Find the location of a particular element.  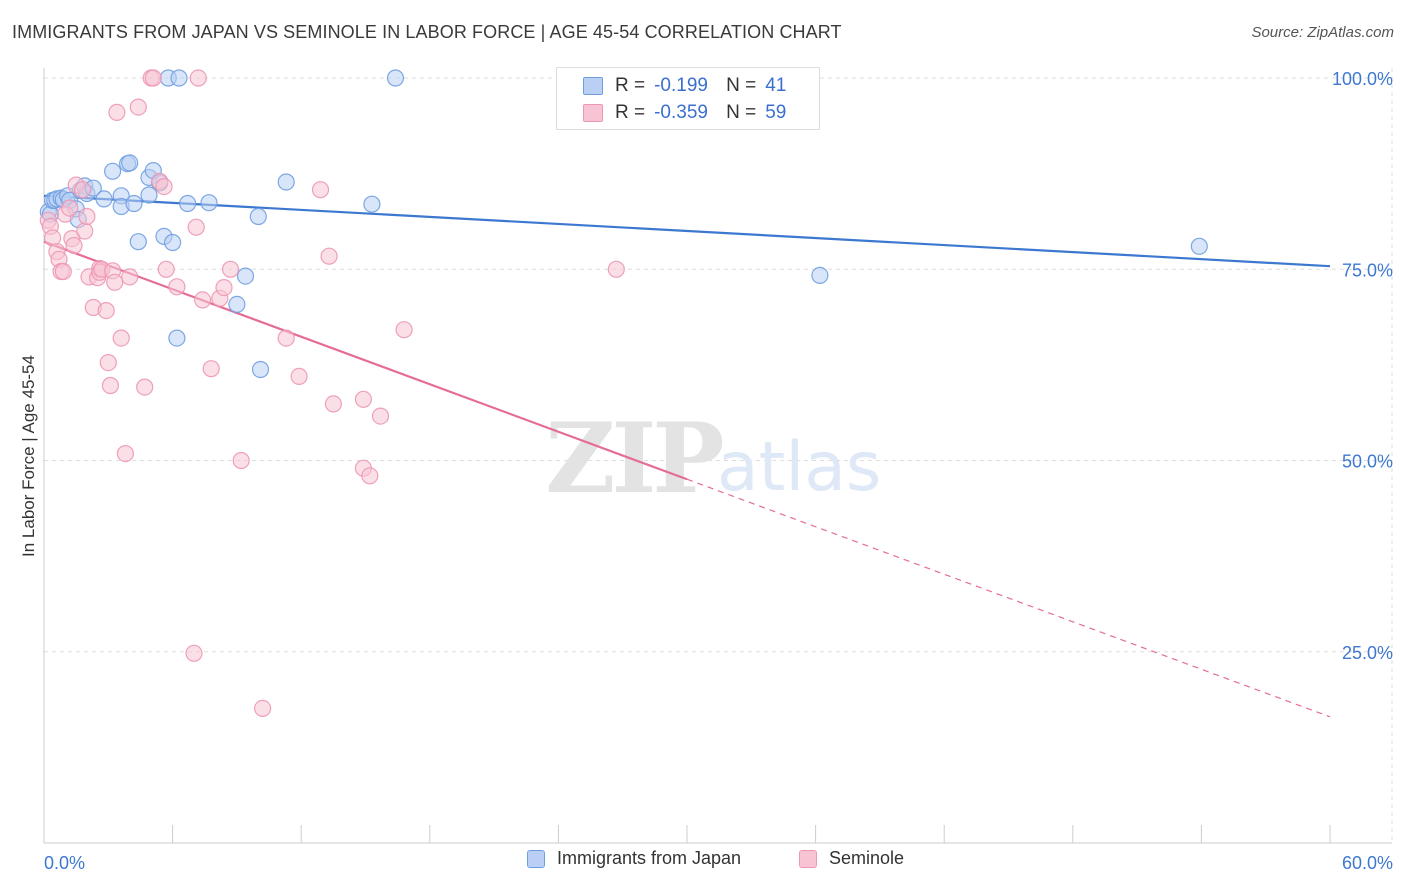

stats-row-japan: R = -0.199 N = 41 is located at coordinates (684, 86).